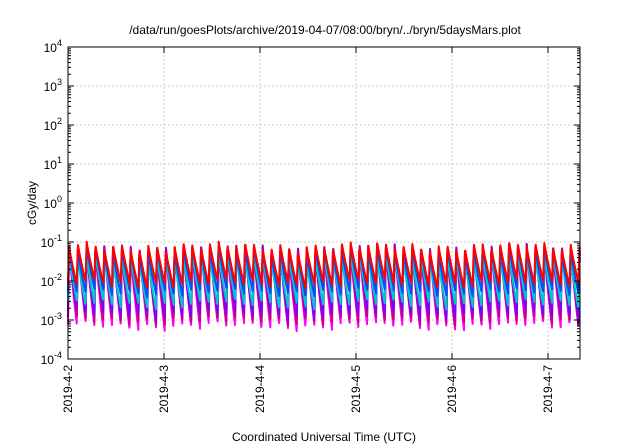  Describe the element at coordinates (356, 389) in the screenshot. I see `x-tick-label: 2019-4-5` at that location.